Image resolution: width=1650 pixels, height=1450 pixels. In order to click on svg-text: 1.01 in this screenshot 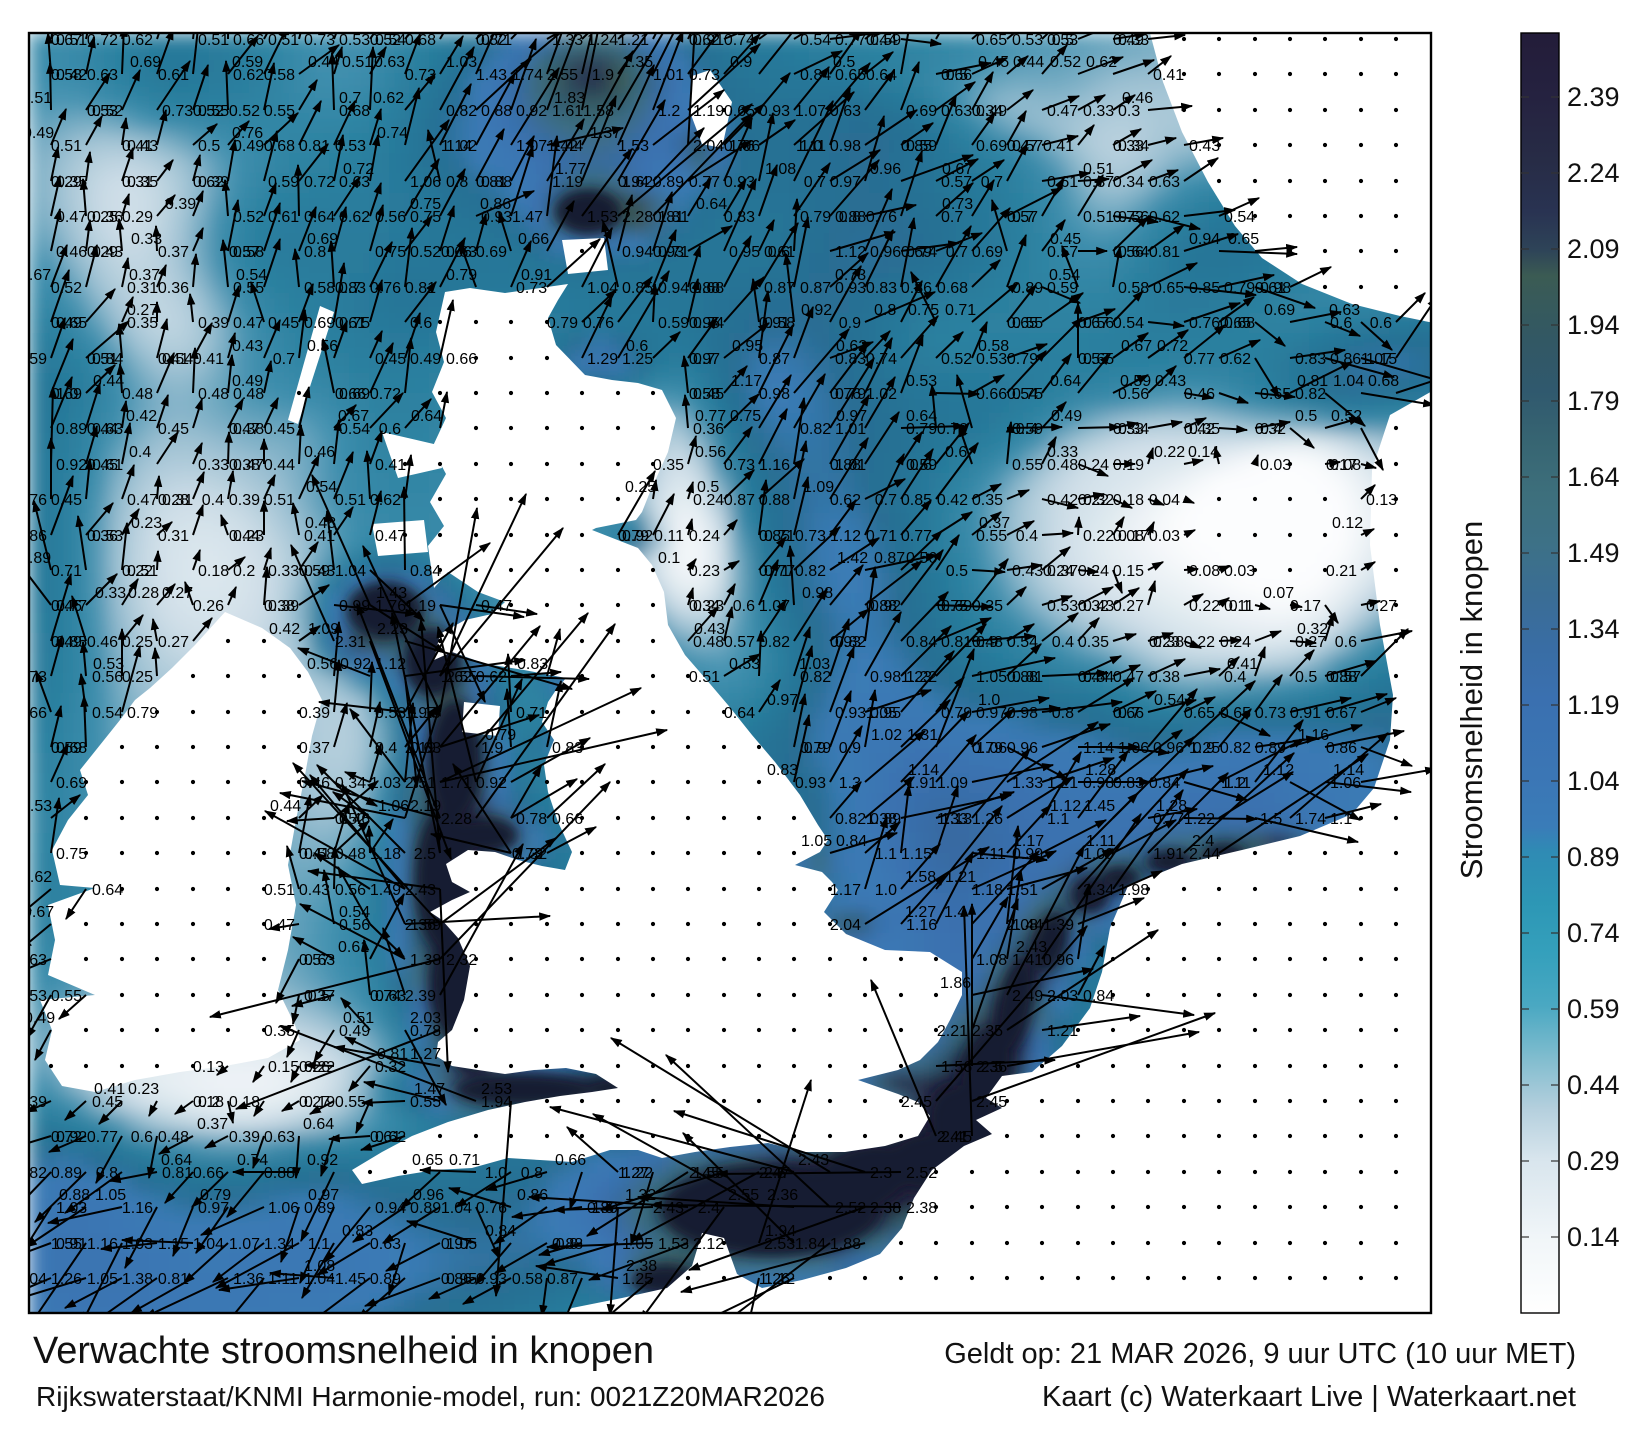, I will do `click(668, 75)`.